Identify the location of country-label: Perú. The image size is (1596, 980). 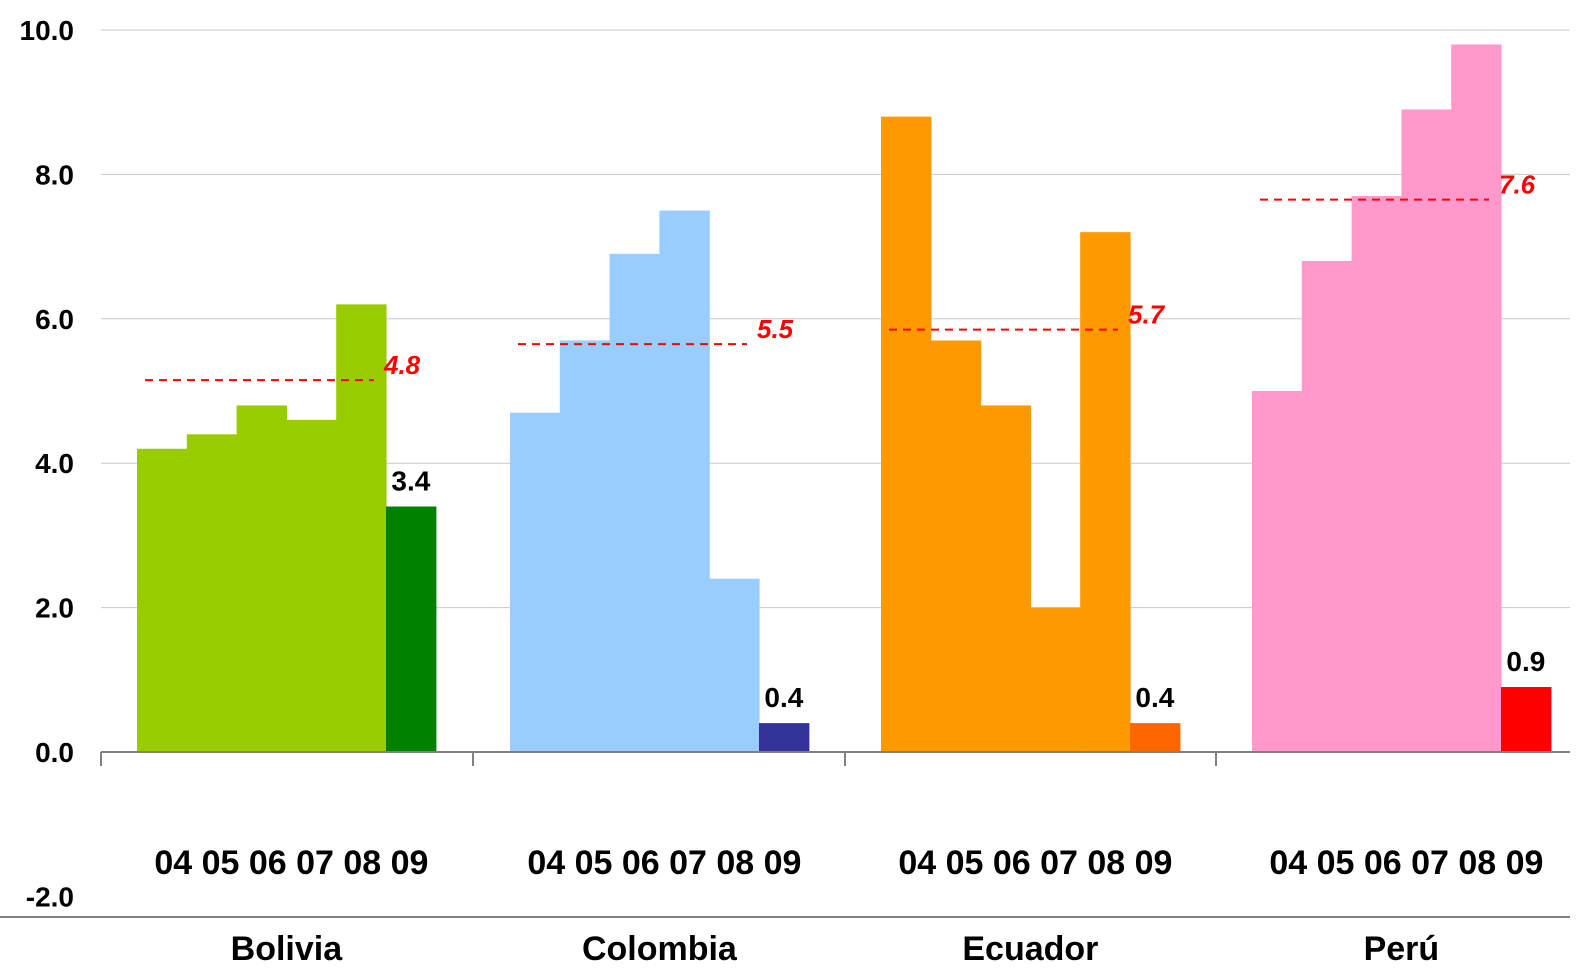
(1402, 949).